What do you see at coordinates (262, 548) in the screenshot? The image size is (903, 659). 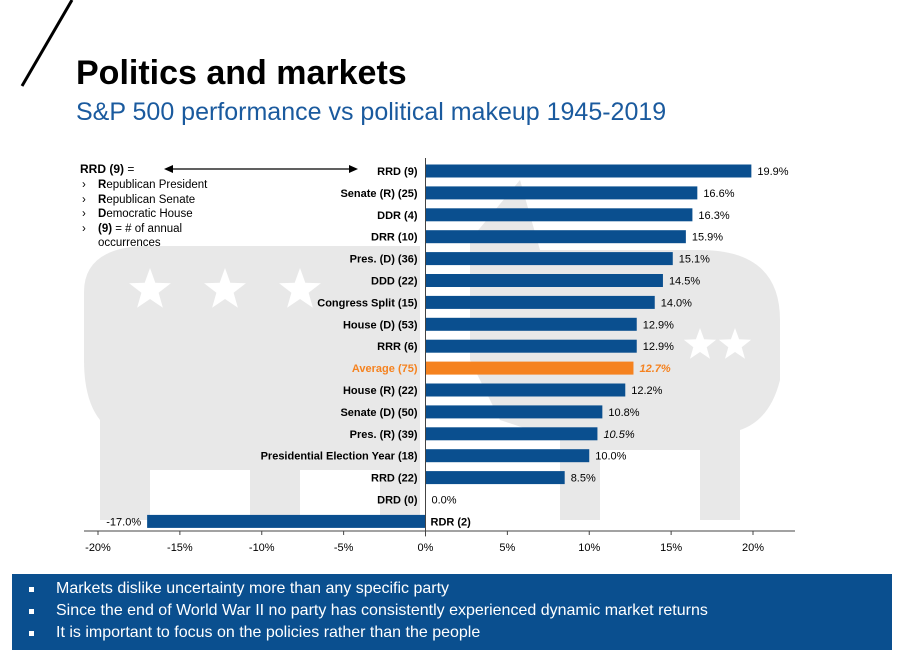 I see `x-tick-label: -10%` at bounding box center [262, 548].